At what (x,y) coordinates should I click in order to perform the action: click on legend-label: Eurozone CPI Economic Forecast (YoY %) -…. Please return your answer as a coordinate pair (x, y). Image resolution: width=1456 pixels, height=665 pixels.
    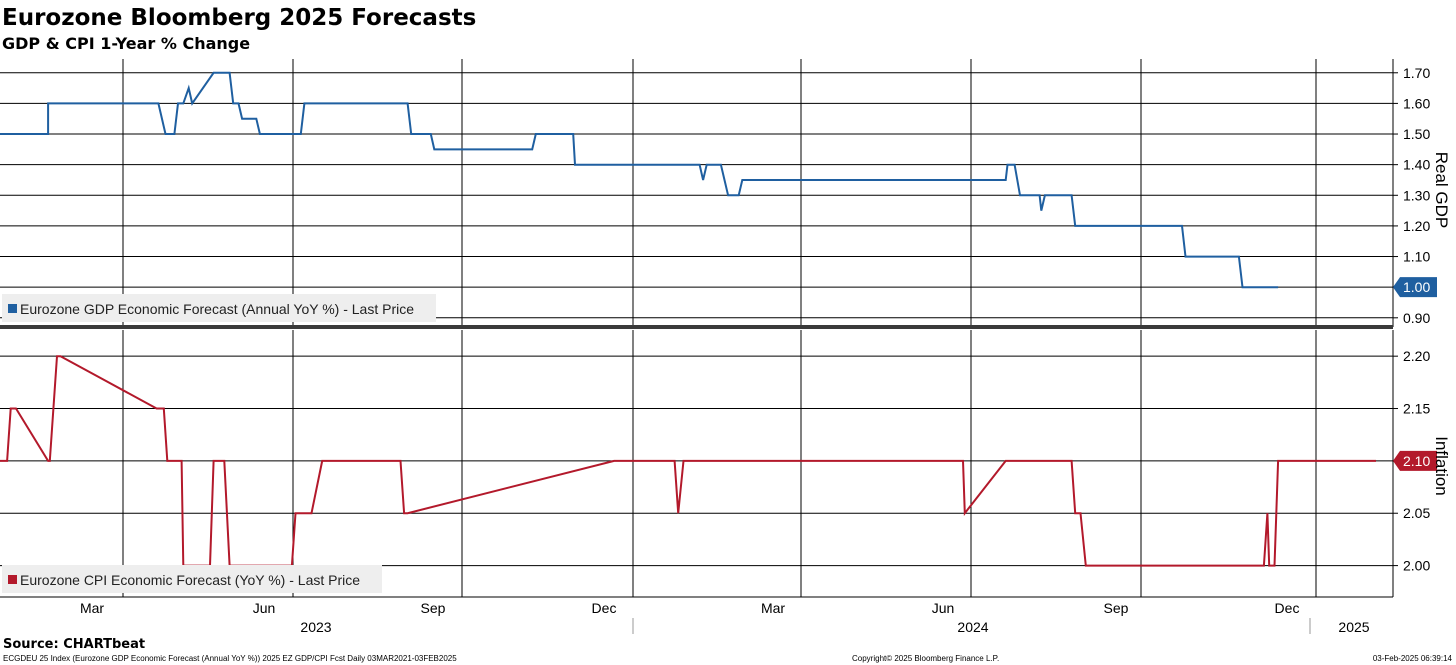
    Looking at the image, I should click on (190, 580).